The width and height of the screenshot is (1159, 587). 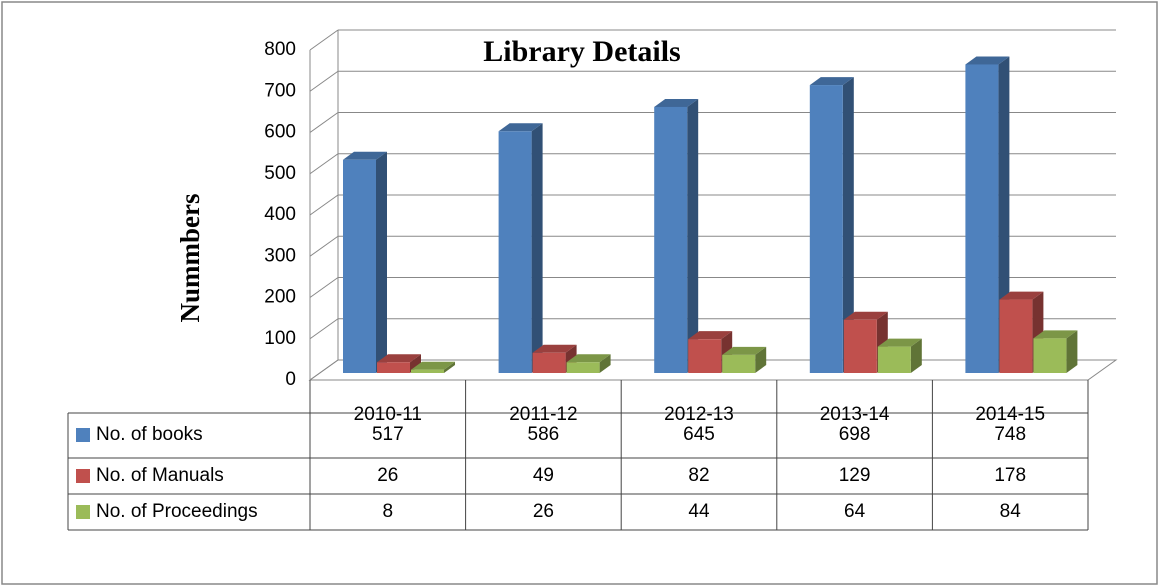 I want to click on table-value: 517, so click(x=388, y=434).